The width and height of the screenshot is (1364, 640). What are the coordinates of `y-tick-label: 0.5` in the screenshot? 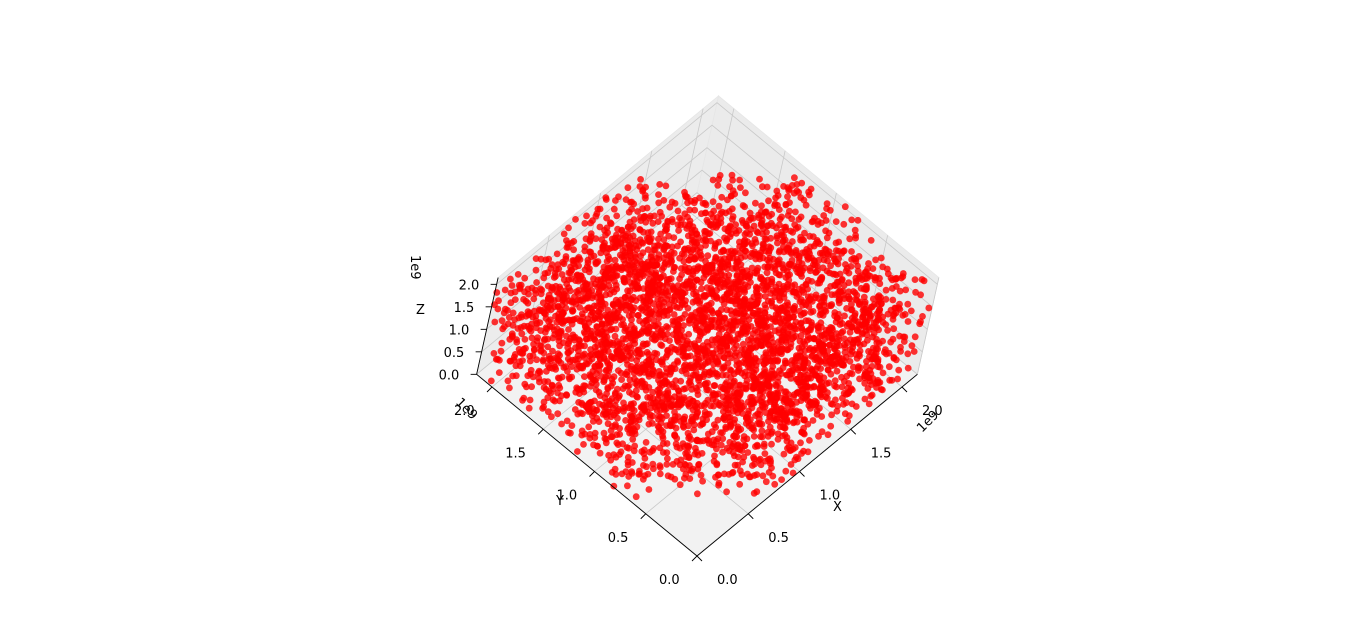 It's located at (618, 538).